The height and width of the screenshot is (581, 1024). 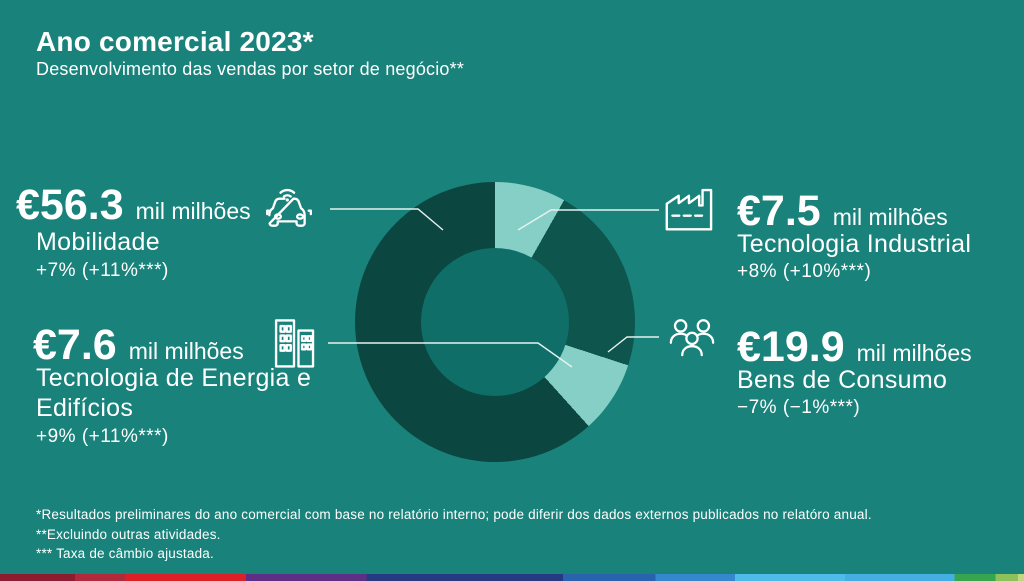 I want to click on mobilidade-unit: mil milhões, so click(x=193, y=211).